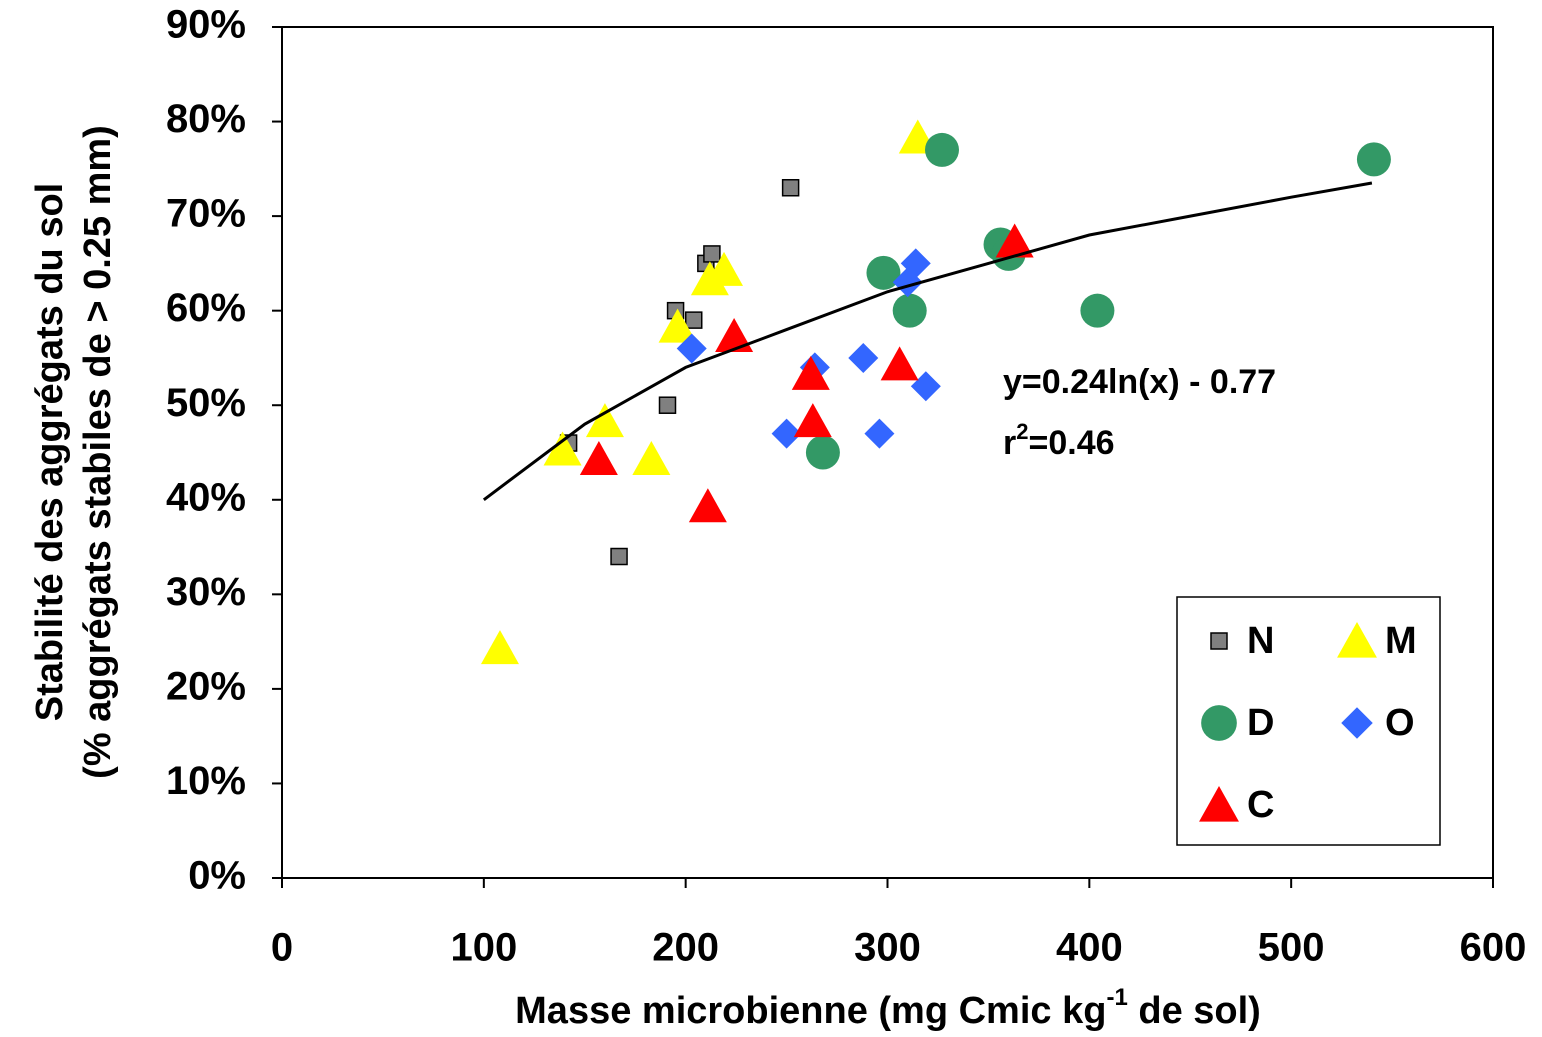 The width and height of the screenshot is (1542, 1037). What do you see at coordinates (206, 308) in the screenshot?
I see `y-tick-label: 60%` at bounding box center [206, 308].